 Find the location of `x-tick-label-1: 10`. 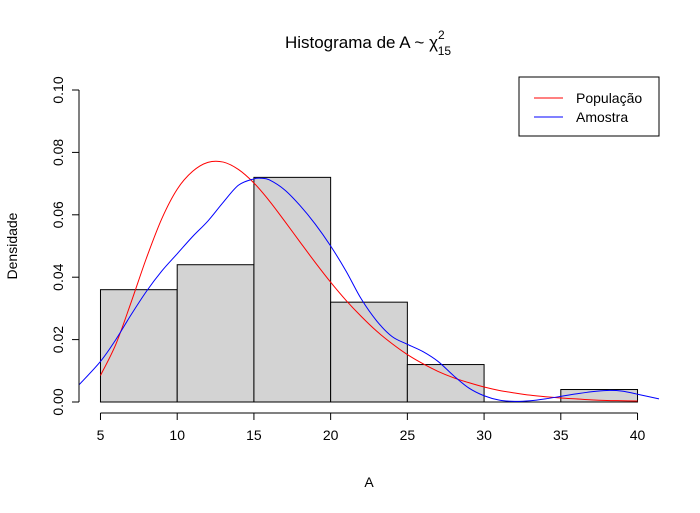

x-tick-label-1: 10 is located at coordinates (177, 435).